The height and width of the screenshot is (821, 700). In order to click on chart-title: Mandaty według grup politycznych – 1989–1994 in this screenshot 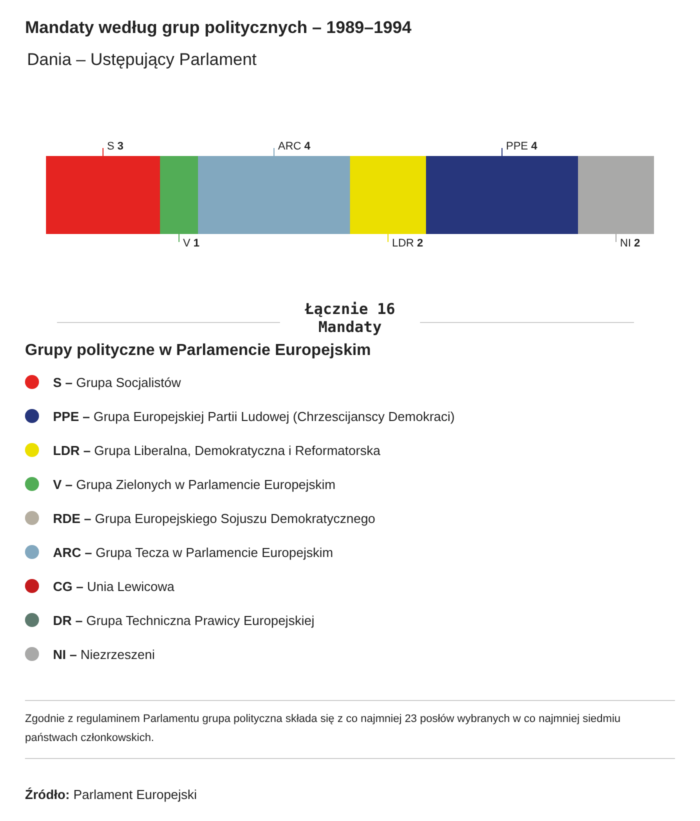, I will do `click(218, 28)`.